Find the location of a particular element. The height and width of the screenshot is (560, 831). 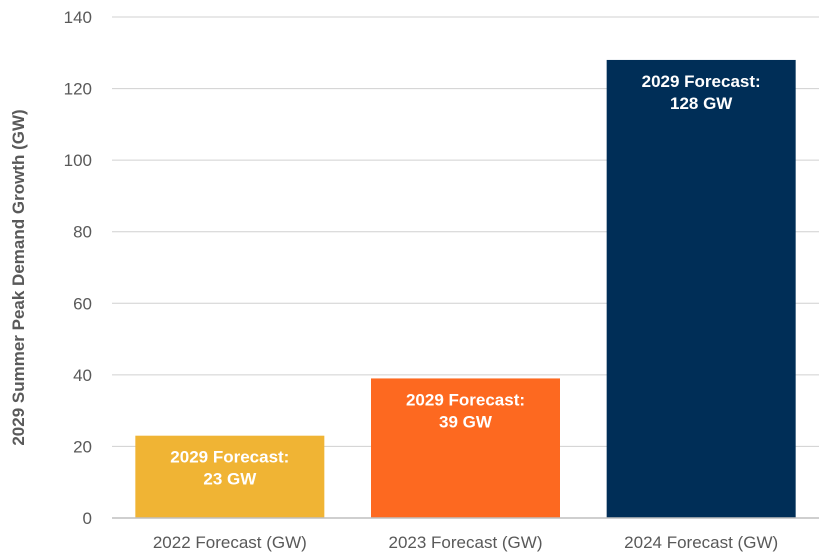

y-tick-label: 80 is located at coordinates (82, 232).